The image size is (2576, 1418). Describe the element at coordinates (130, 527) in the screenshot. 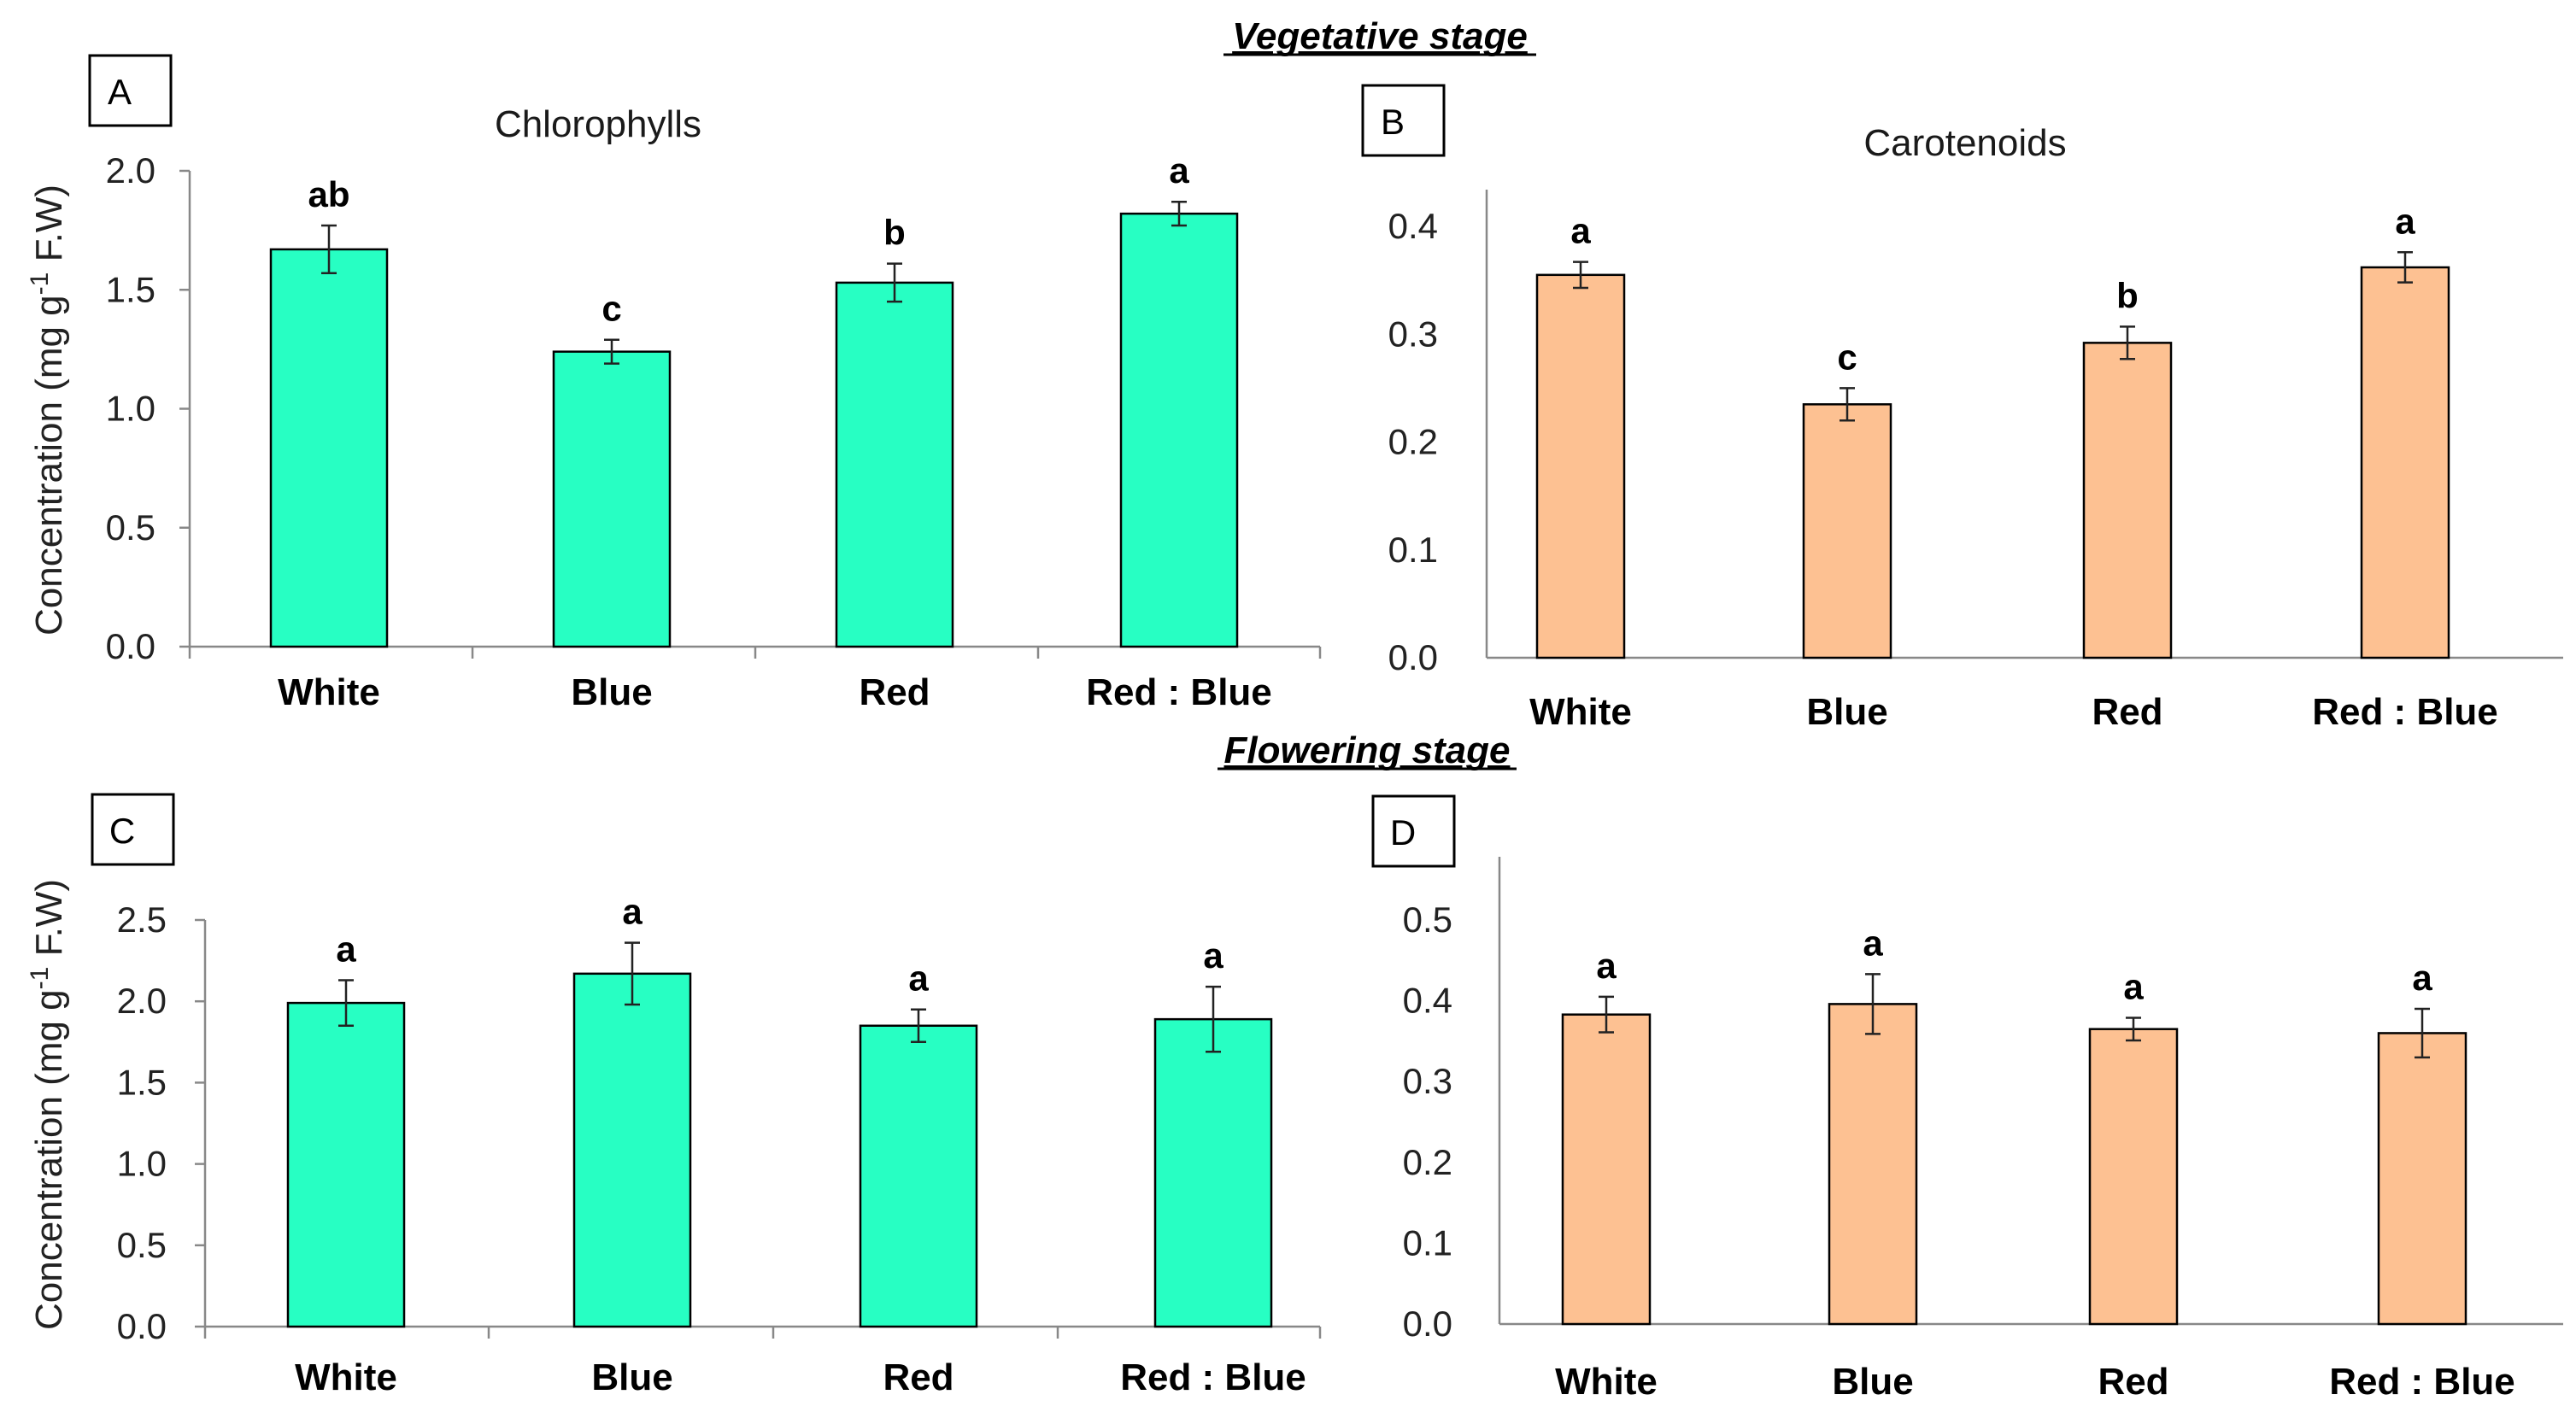

I see `panel-a-y-tick-label: 0.5` at that location.